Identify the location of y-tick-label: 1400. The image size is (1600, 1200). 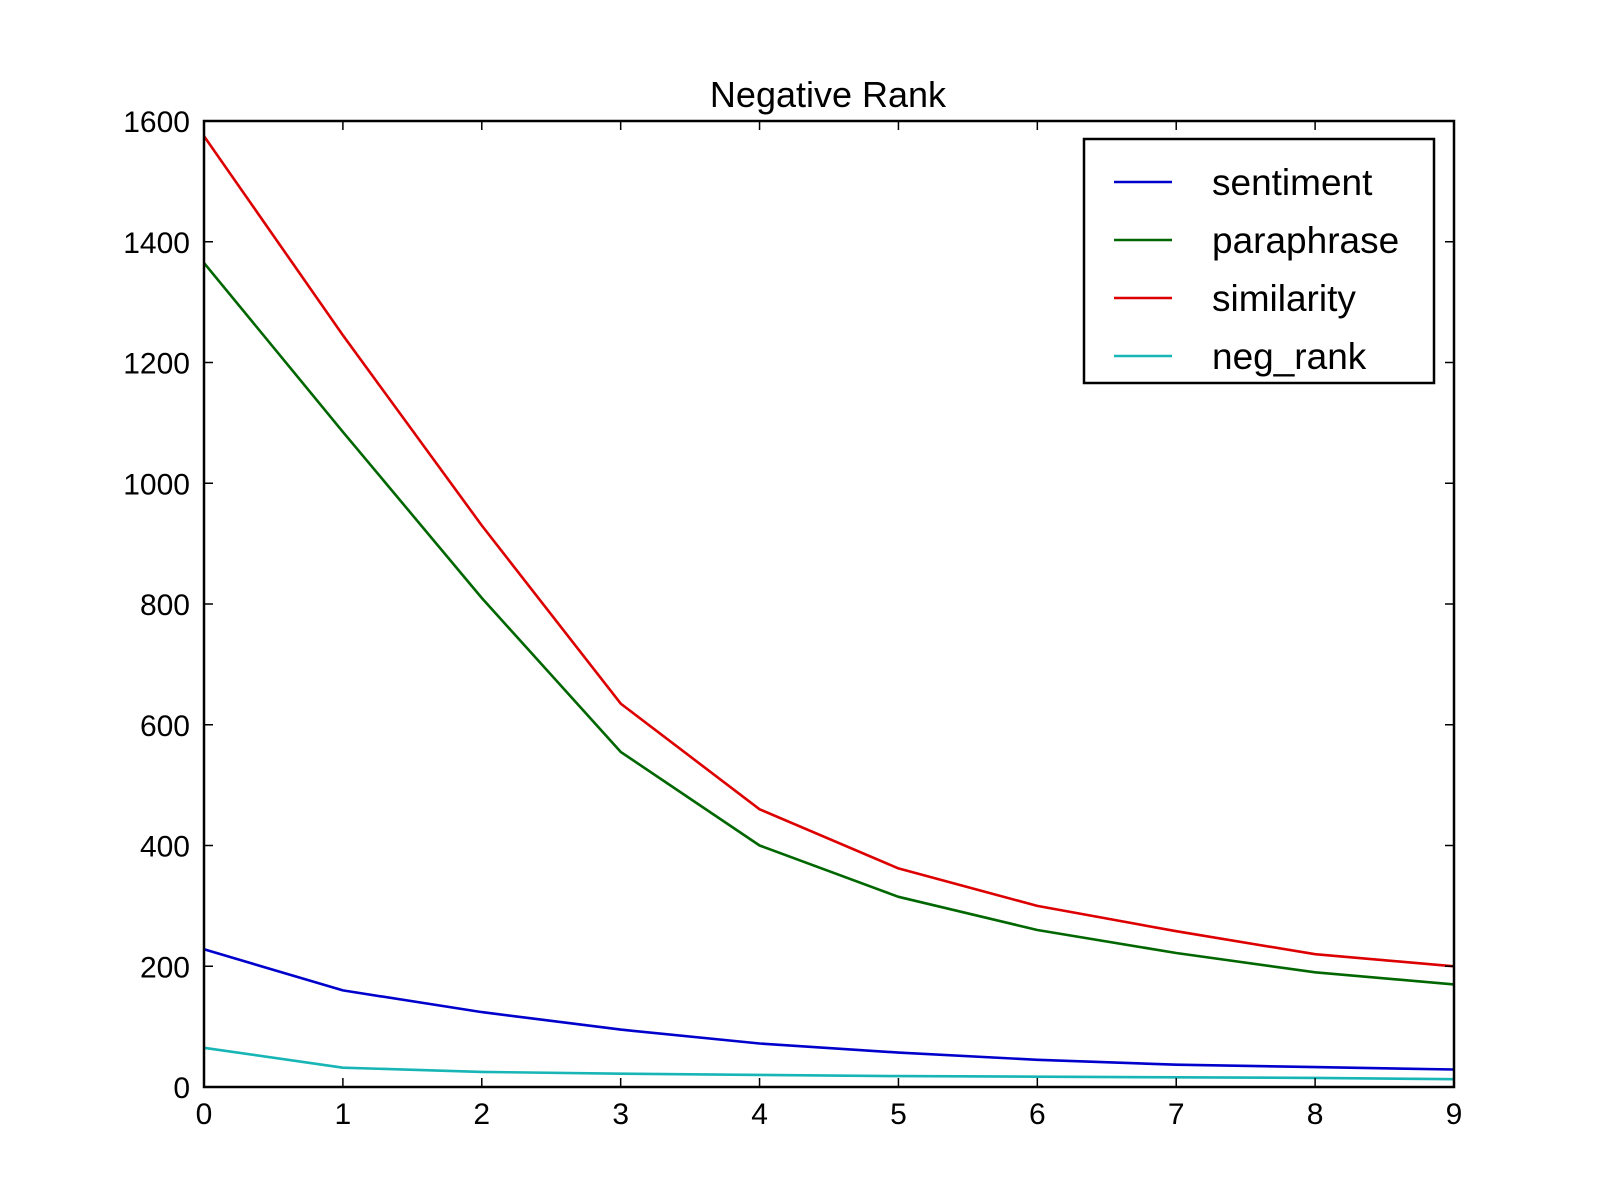
(156, 243).